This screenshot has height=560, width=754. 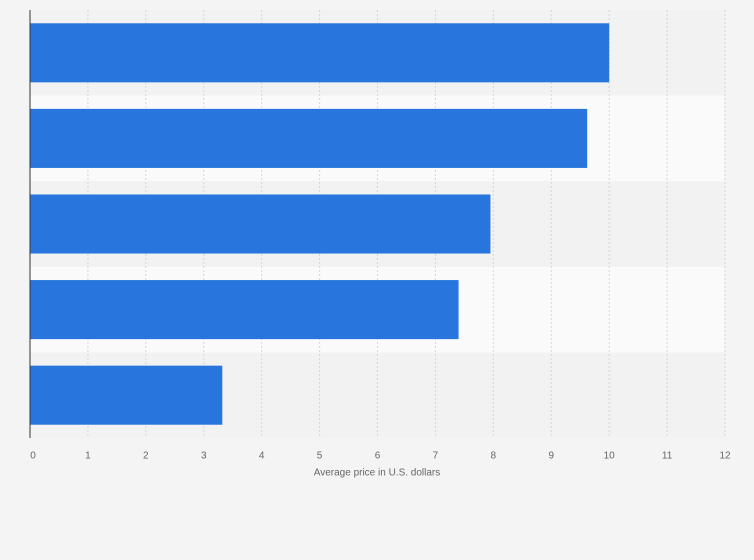 What do you see at coordinates (146, 456) in the screenshot?
I see `x-tick-label: 2` at bounding box center [146, 456].